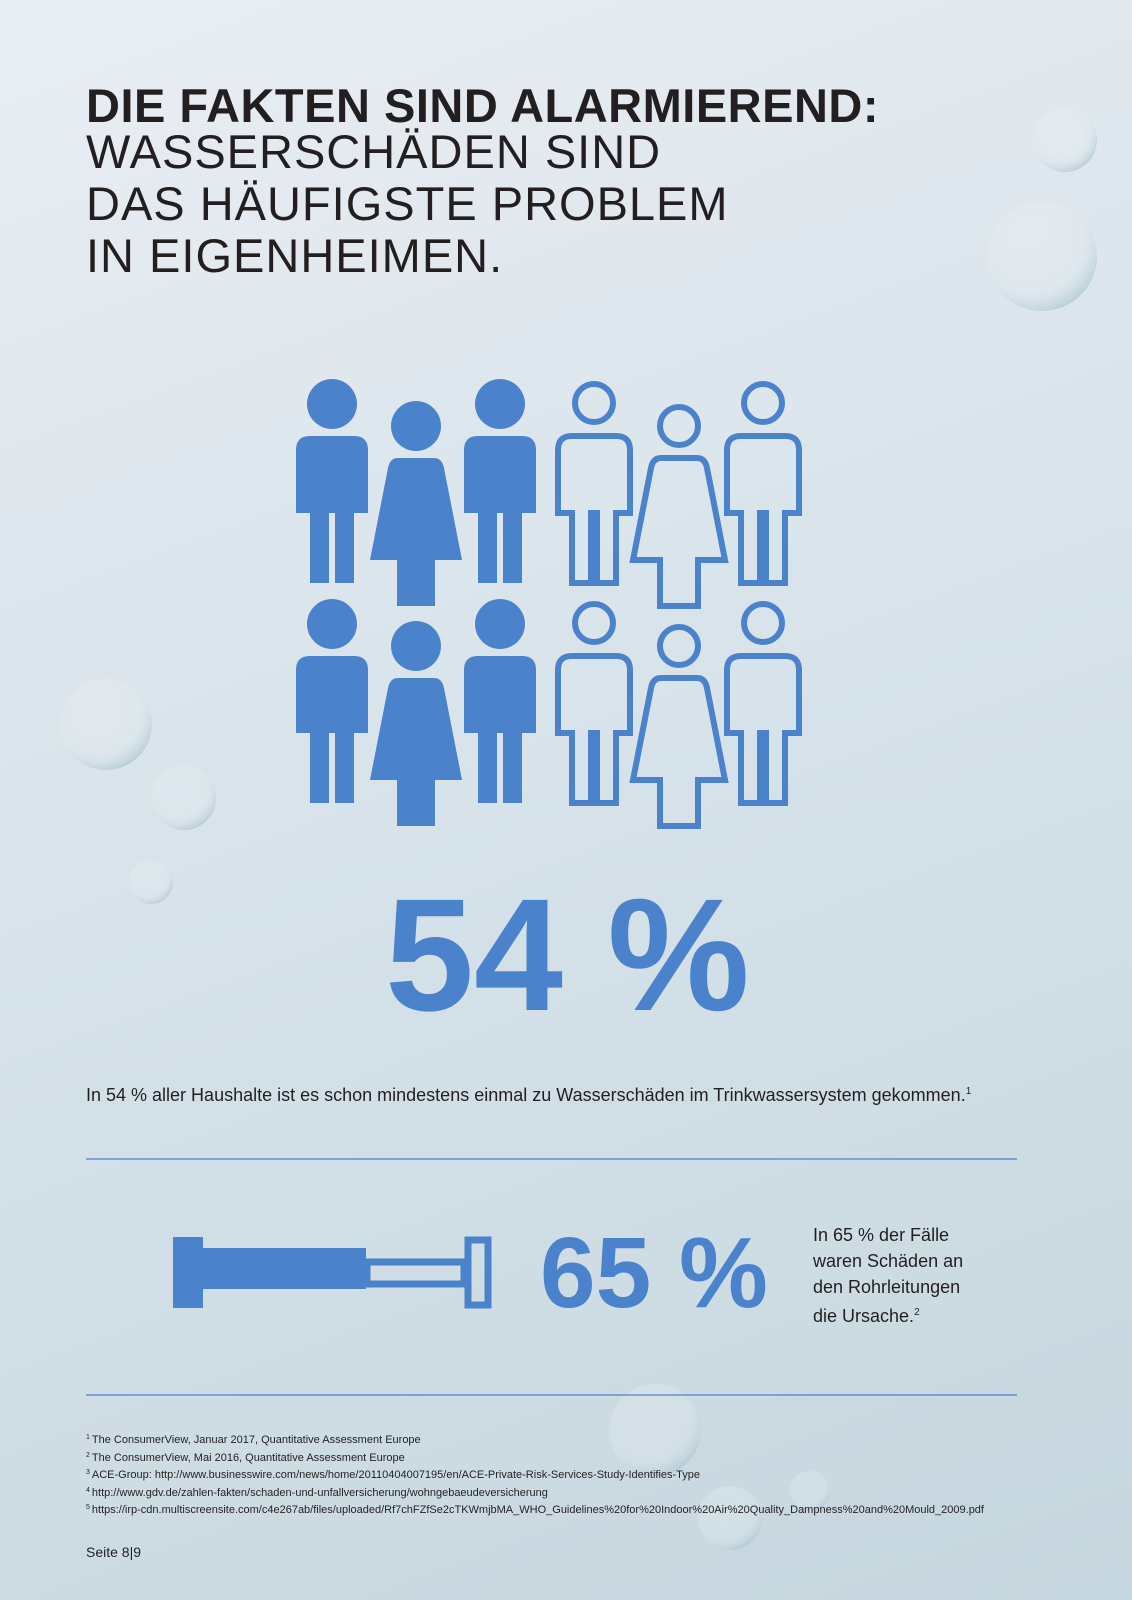 The image size is (1132, 1600). I want to click on people-pictogram, so click(549, 604).